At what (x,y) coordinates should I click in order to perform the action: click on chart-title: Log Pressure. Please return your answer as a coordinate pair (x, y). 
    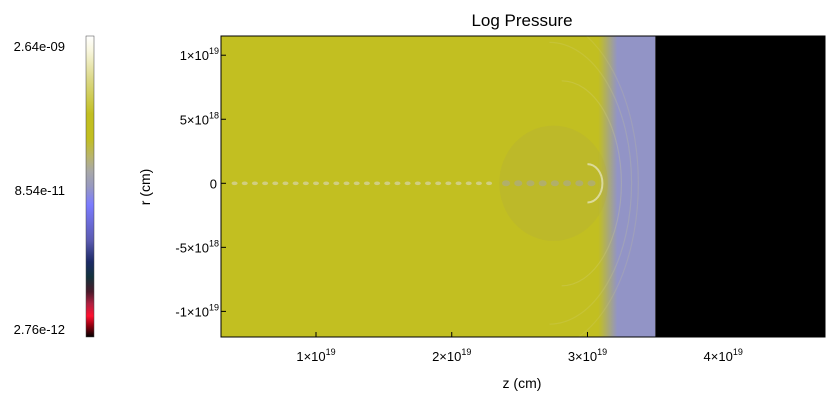
    Looking at the image, I should click on (521, 20).